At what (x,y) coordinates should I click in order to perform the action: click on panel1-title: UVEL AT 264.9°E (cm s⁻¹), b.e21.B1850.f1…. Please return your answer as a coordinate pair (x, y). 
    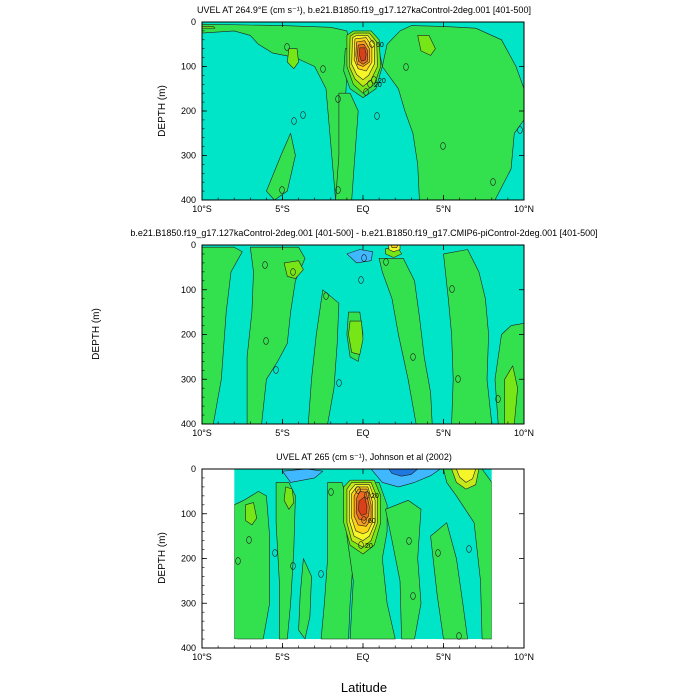
    Looking at the image, I should click on (364, 10).